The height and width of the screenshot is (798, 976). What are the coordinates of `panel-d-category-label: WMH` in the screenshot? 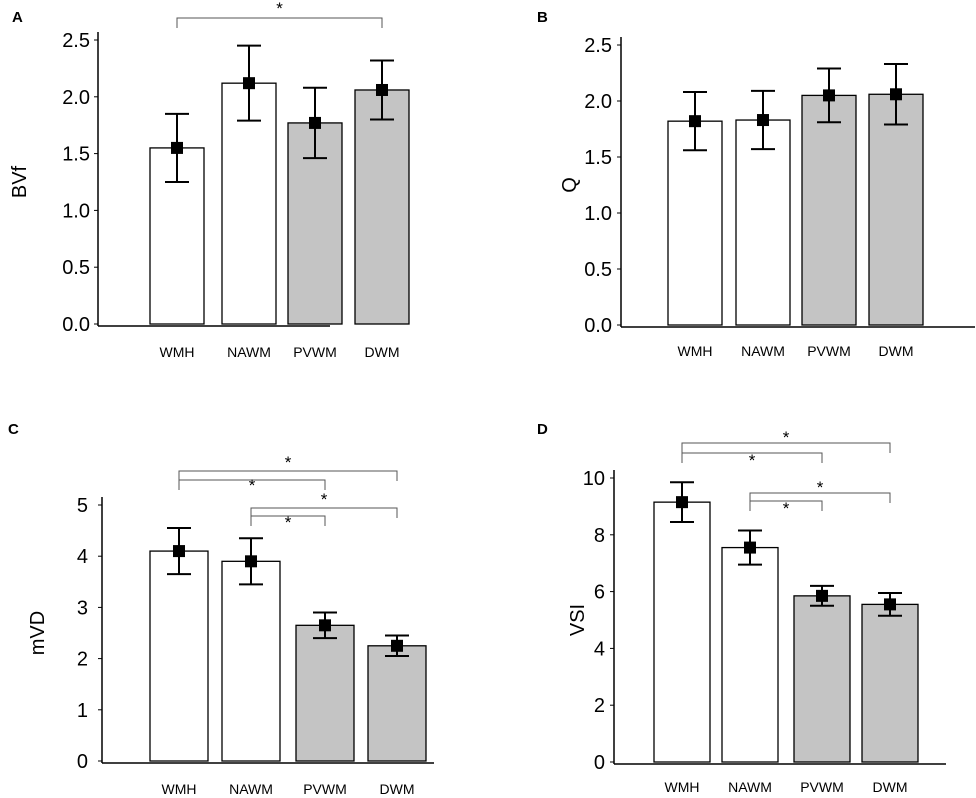 It's located at (682, 787).